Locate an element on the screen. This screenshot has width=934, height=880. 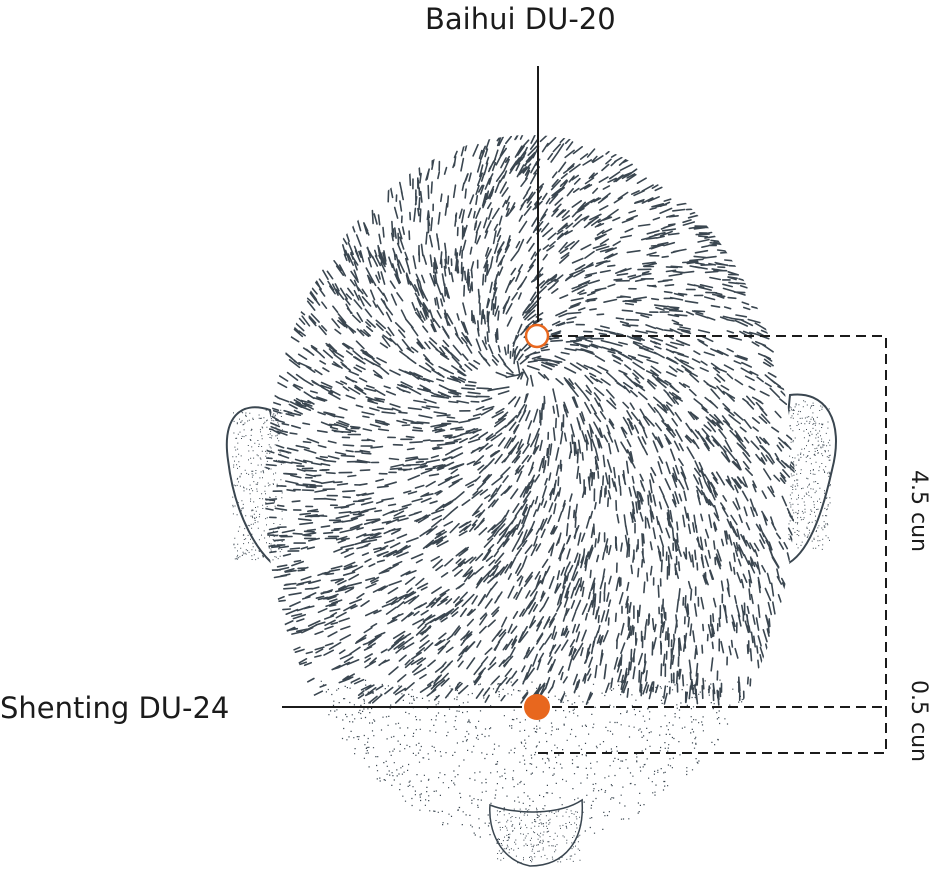
lower-distance-bracket is located at coordinates (712, 730).